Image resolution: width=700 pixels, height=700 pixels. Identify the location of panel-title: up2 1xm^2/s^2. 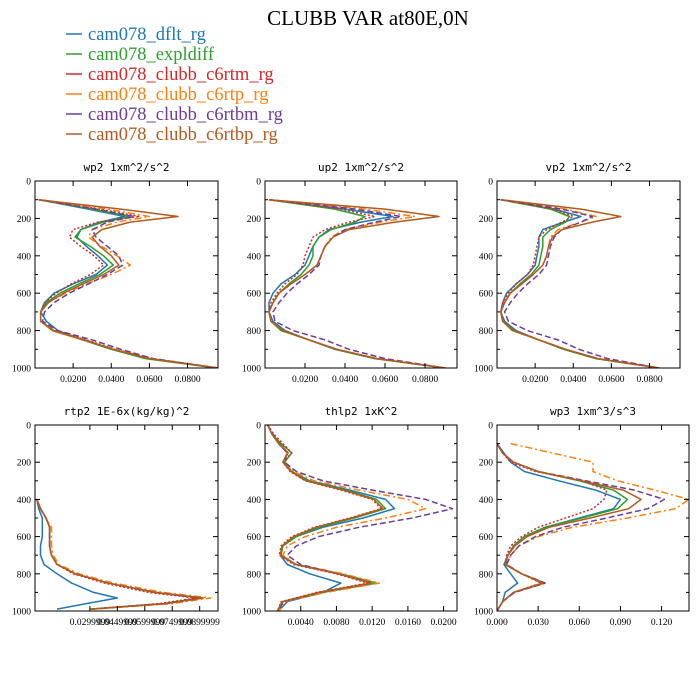
(361, 167).